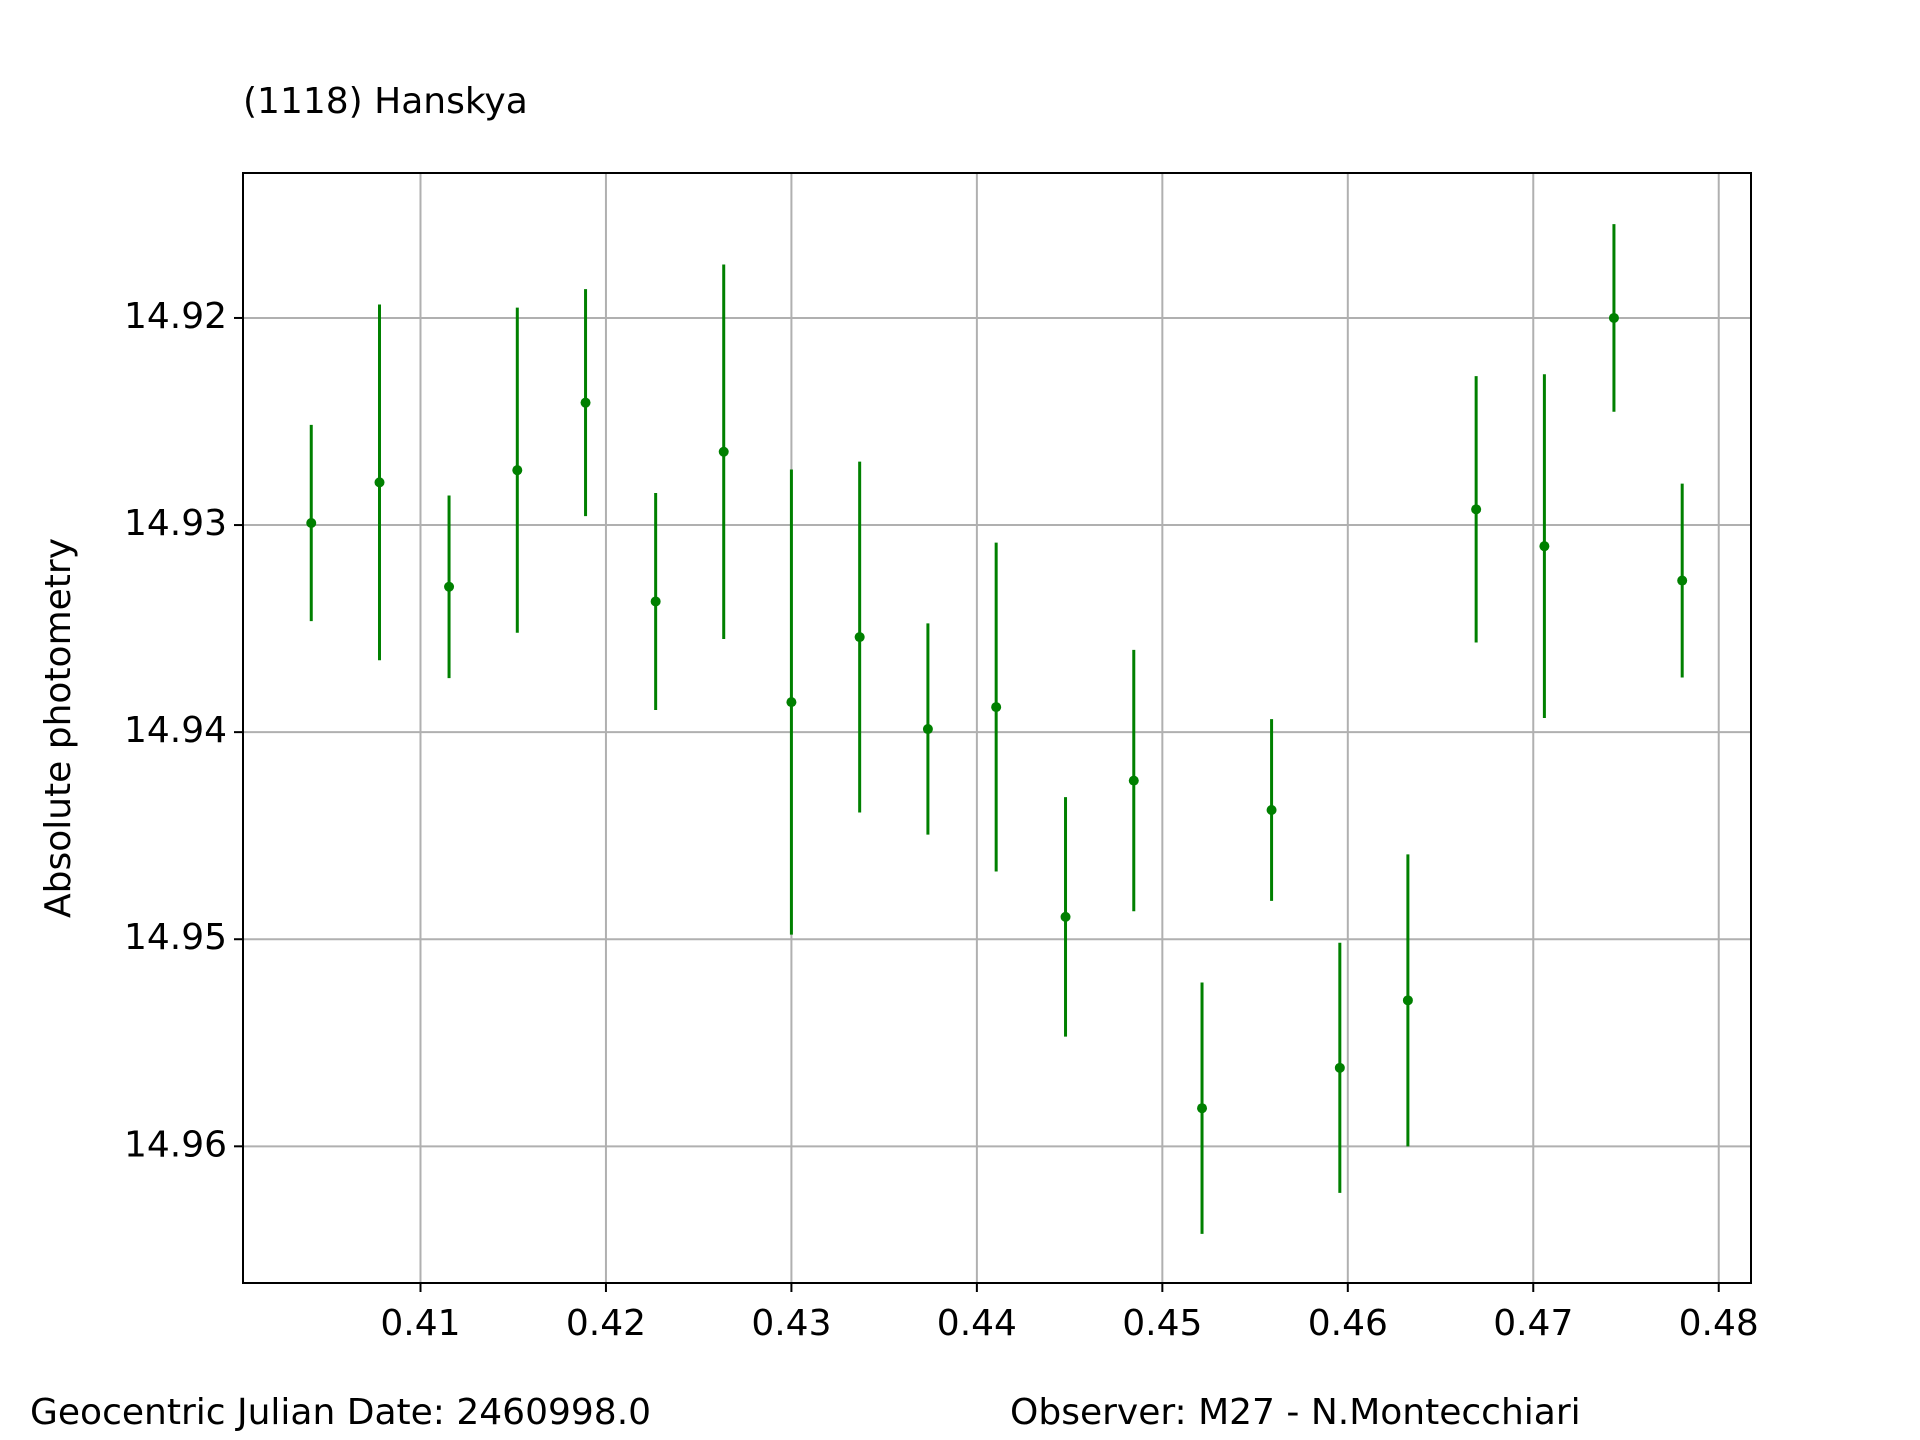 The height and width of the screenshot is (1440, 1920). What do you see at coordinates (175, 730) in the screenshot?
I see `y-tick-label: 14.94` at bounding box center [175, 730].